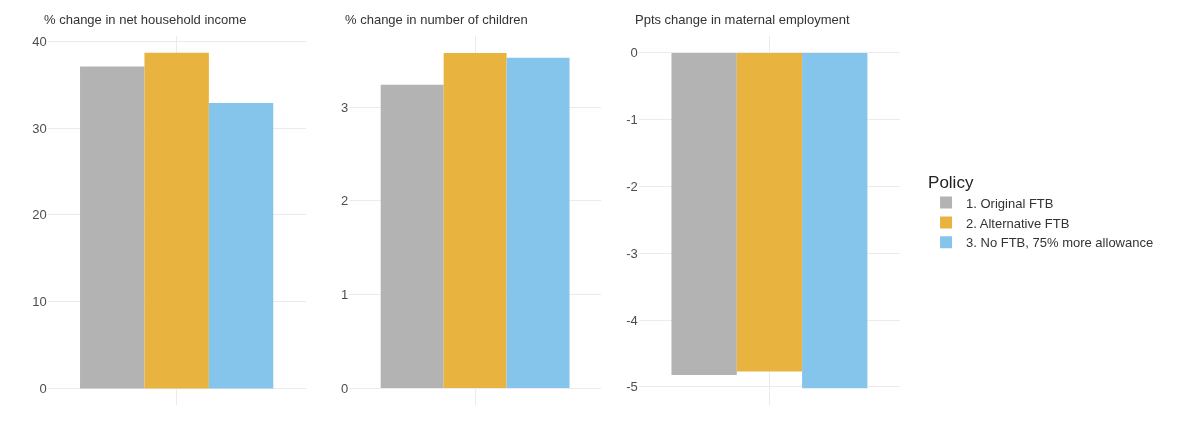 This screenshot has width=1202, height=423. Describe the element at coordinates (632, 253) in the screenshot. I see `y-tick-label: -3` at that location.